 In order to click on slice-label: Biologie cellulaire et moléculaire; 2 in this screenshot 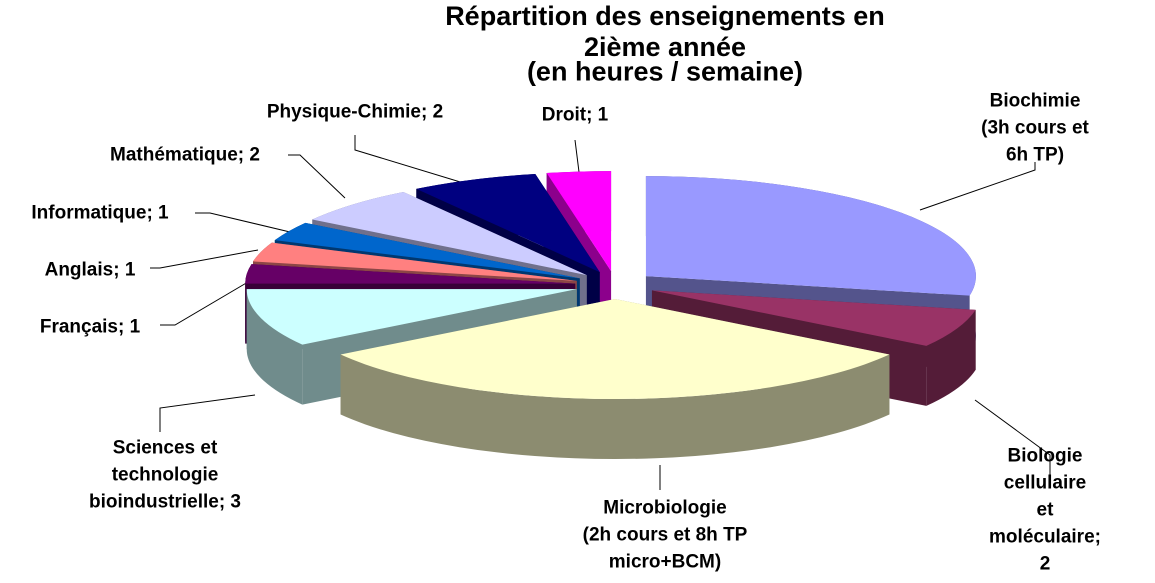, I will do `click(1045, 510)`.